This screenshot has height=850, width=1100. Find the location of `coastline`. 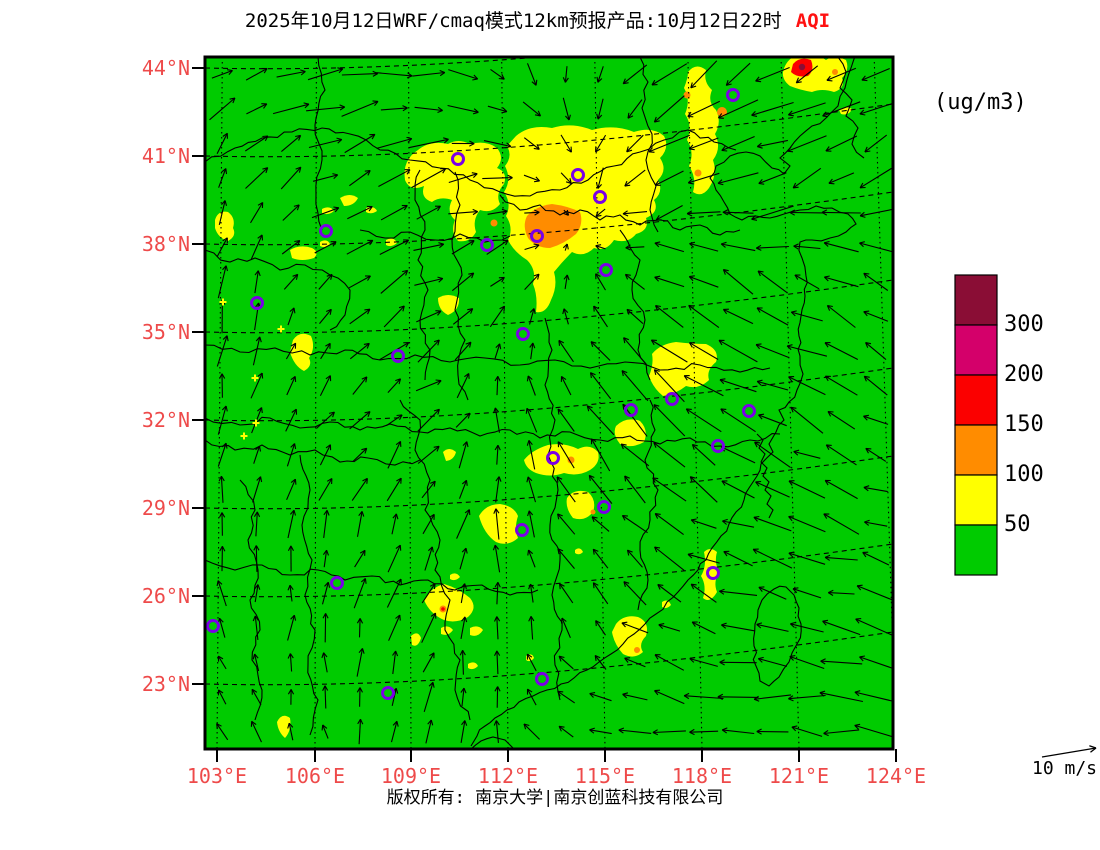

coastline is located at coordinates (777, 636).